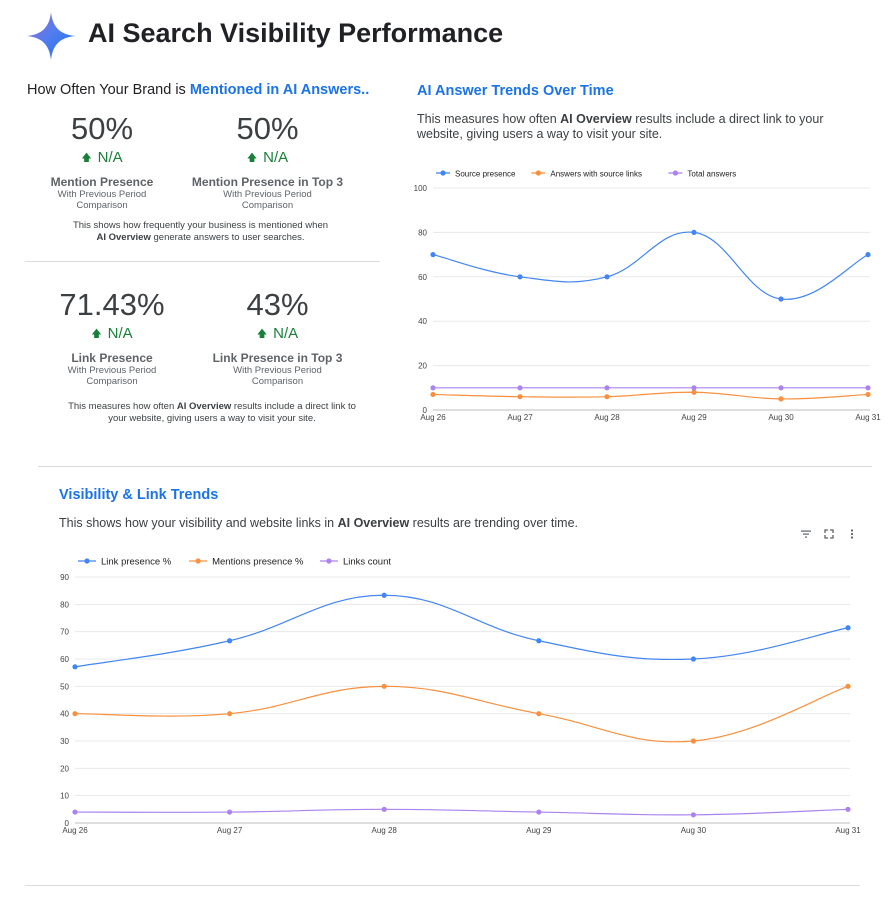 The width and height of the screenshot is (890, 898). Describe the element at coordinates (267, 128) in the screenshot. I see `mention-top3-value: 50%` at that location.